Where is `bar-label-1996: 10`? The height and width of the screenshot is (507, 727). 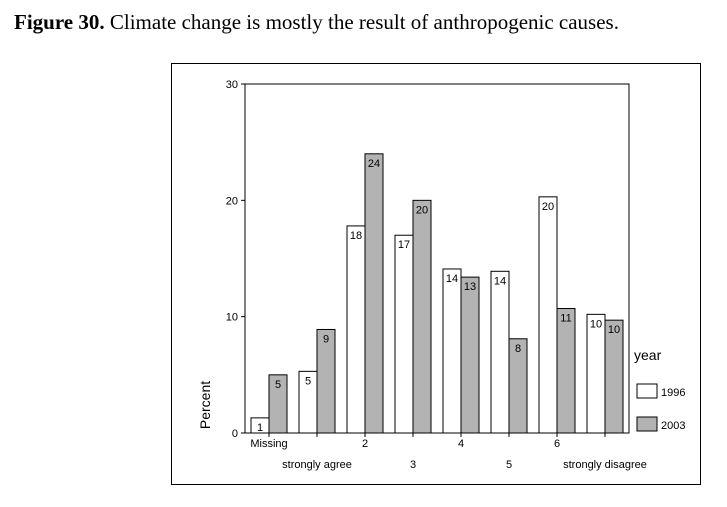
bar-label-1996: 10 is located at coordinates (596, 324).